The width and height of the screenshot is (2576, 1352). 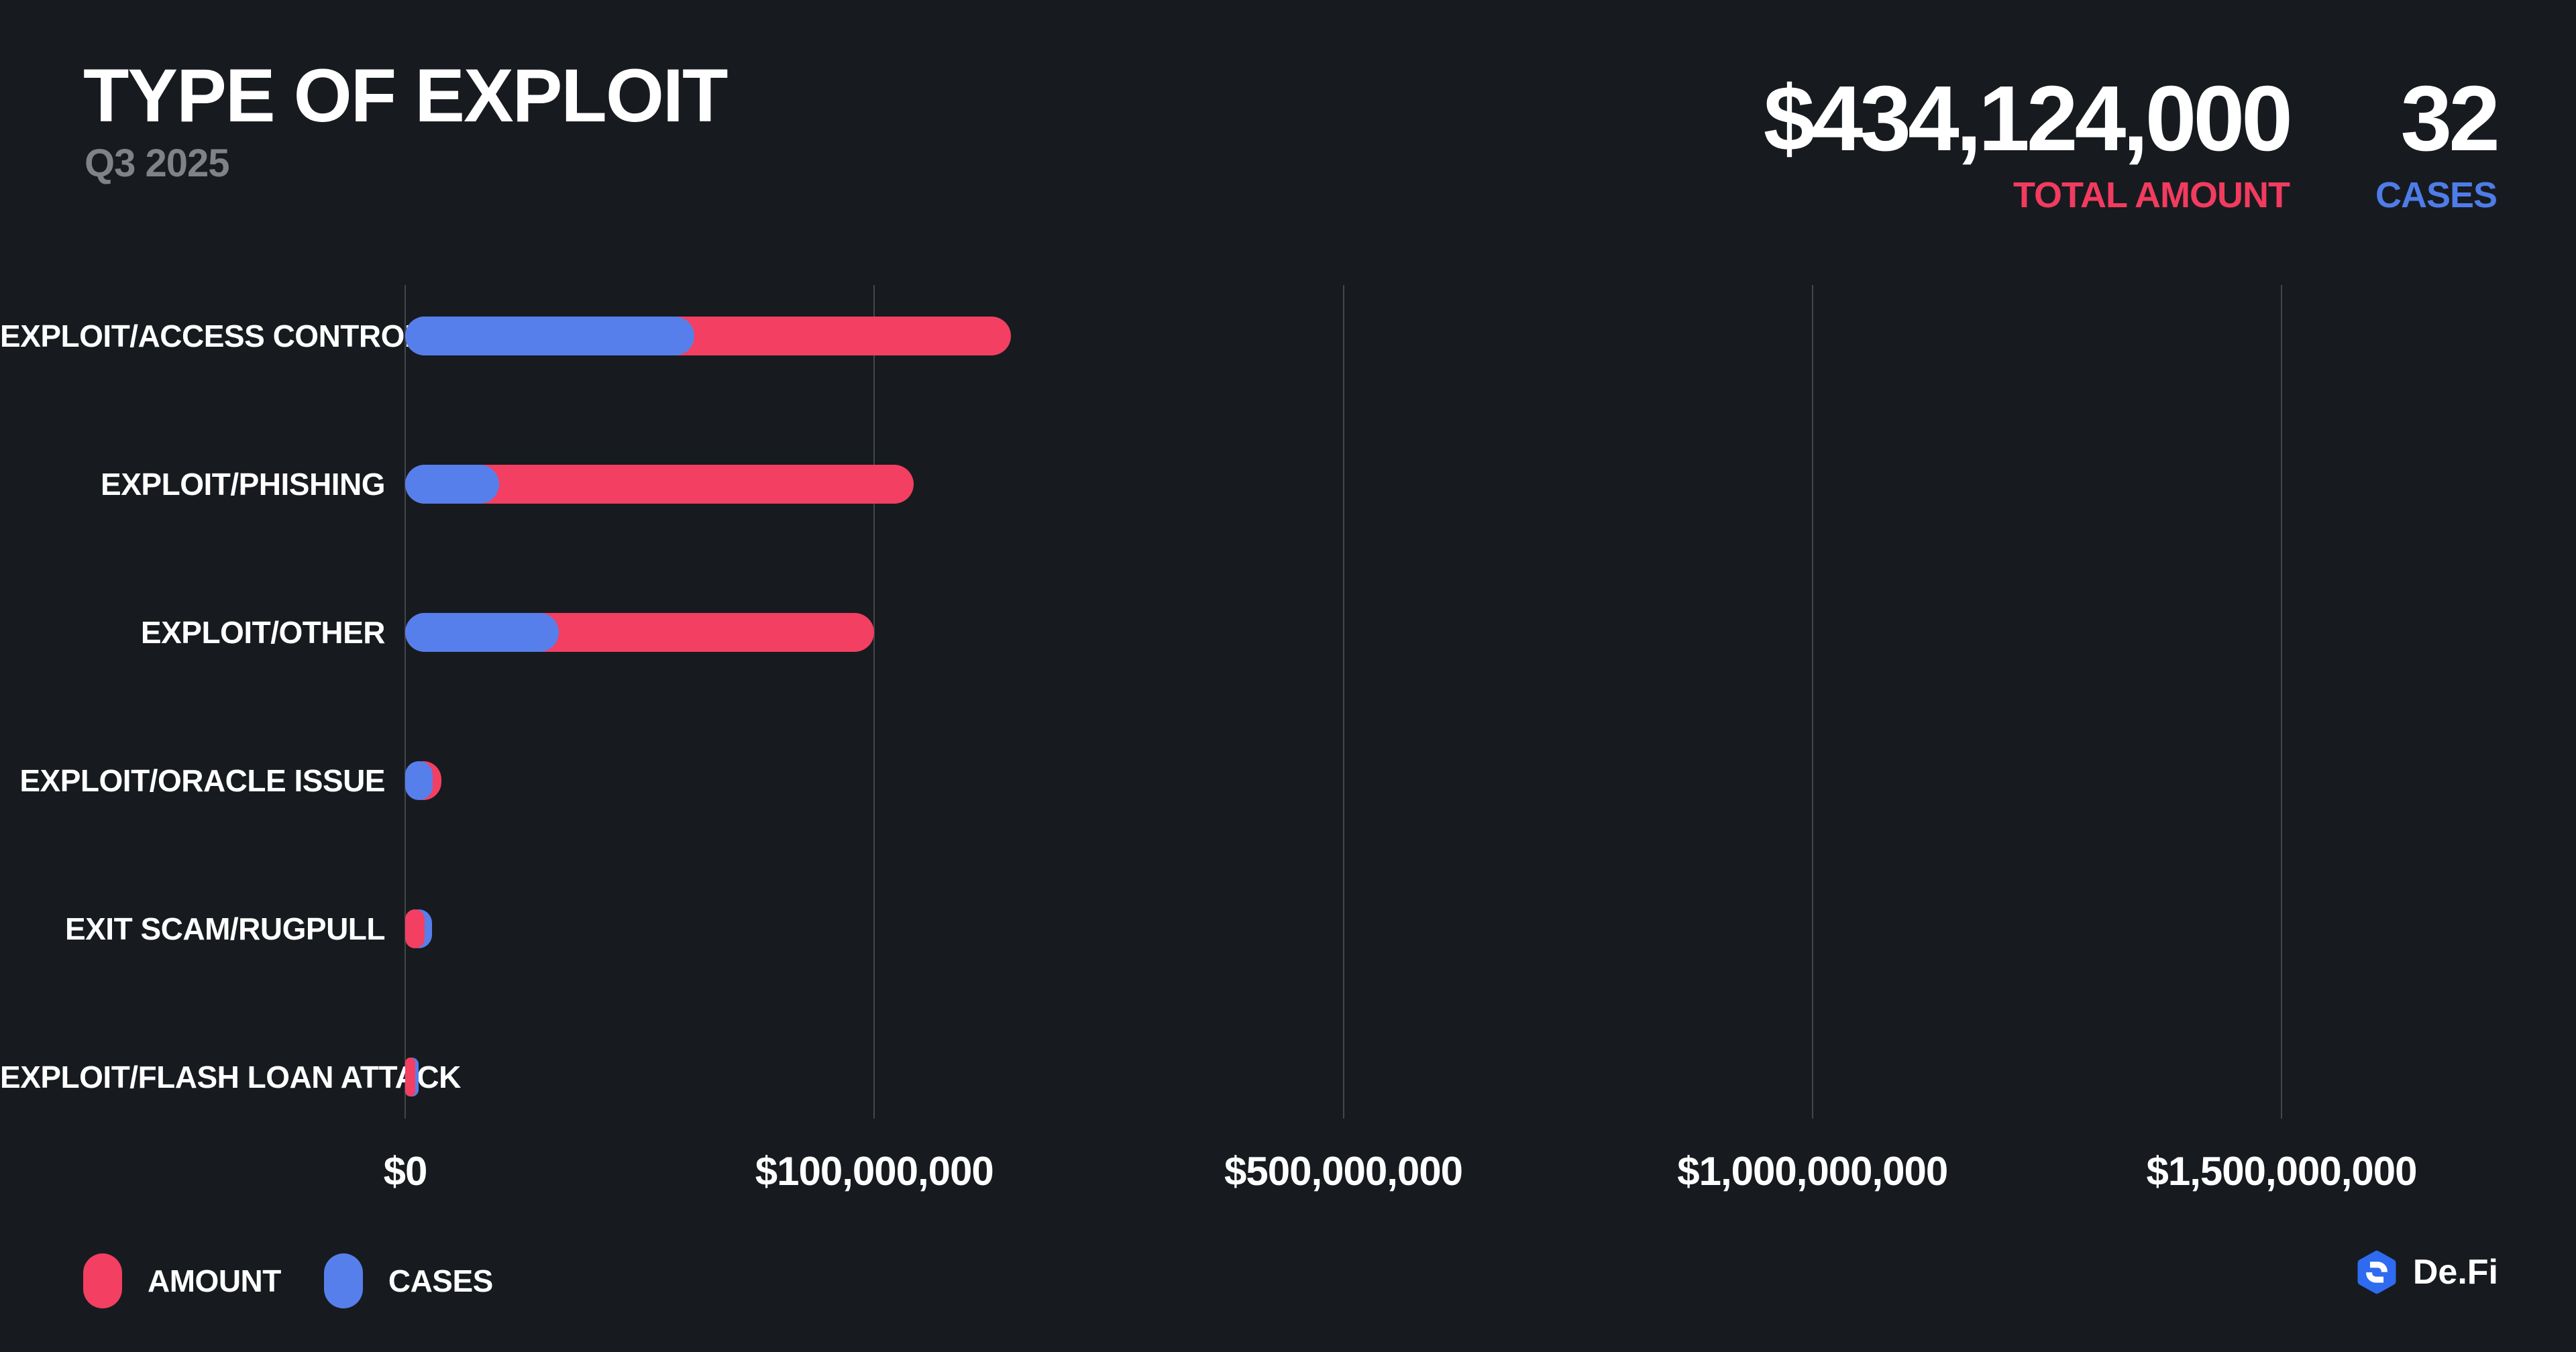 I want to click on defi-logo-icon, so click(x=2376, y=1272).